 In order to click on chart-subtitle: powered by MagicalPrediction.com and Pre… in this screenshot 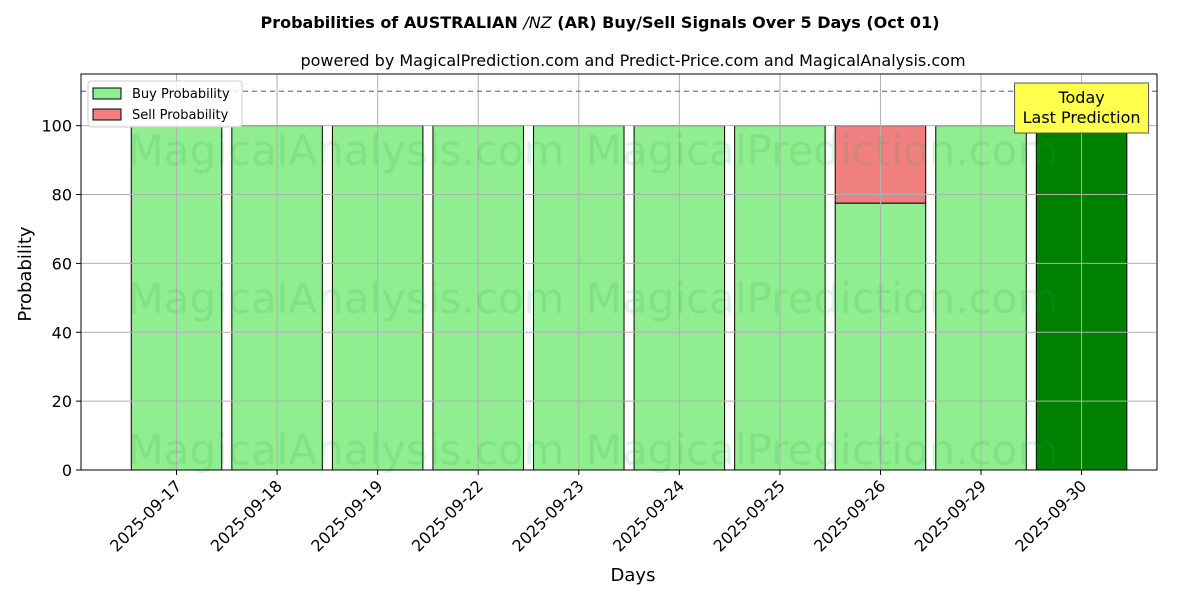, I will do `click(632, 60)`.